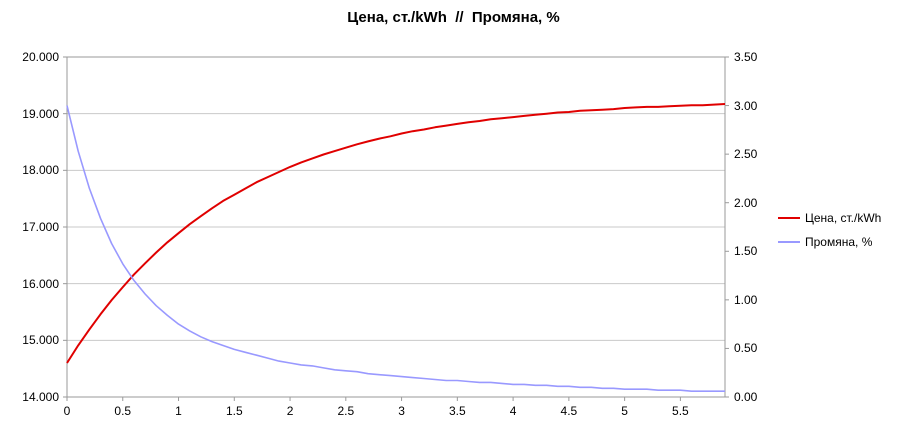 The width and height of the screenshot is (907, 438). Describe the element at coordinates (789, 218) in the screenshot. I see `price-series-swatch` at that location.